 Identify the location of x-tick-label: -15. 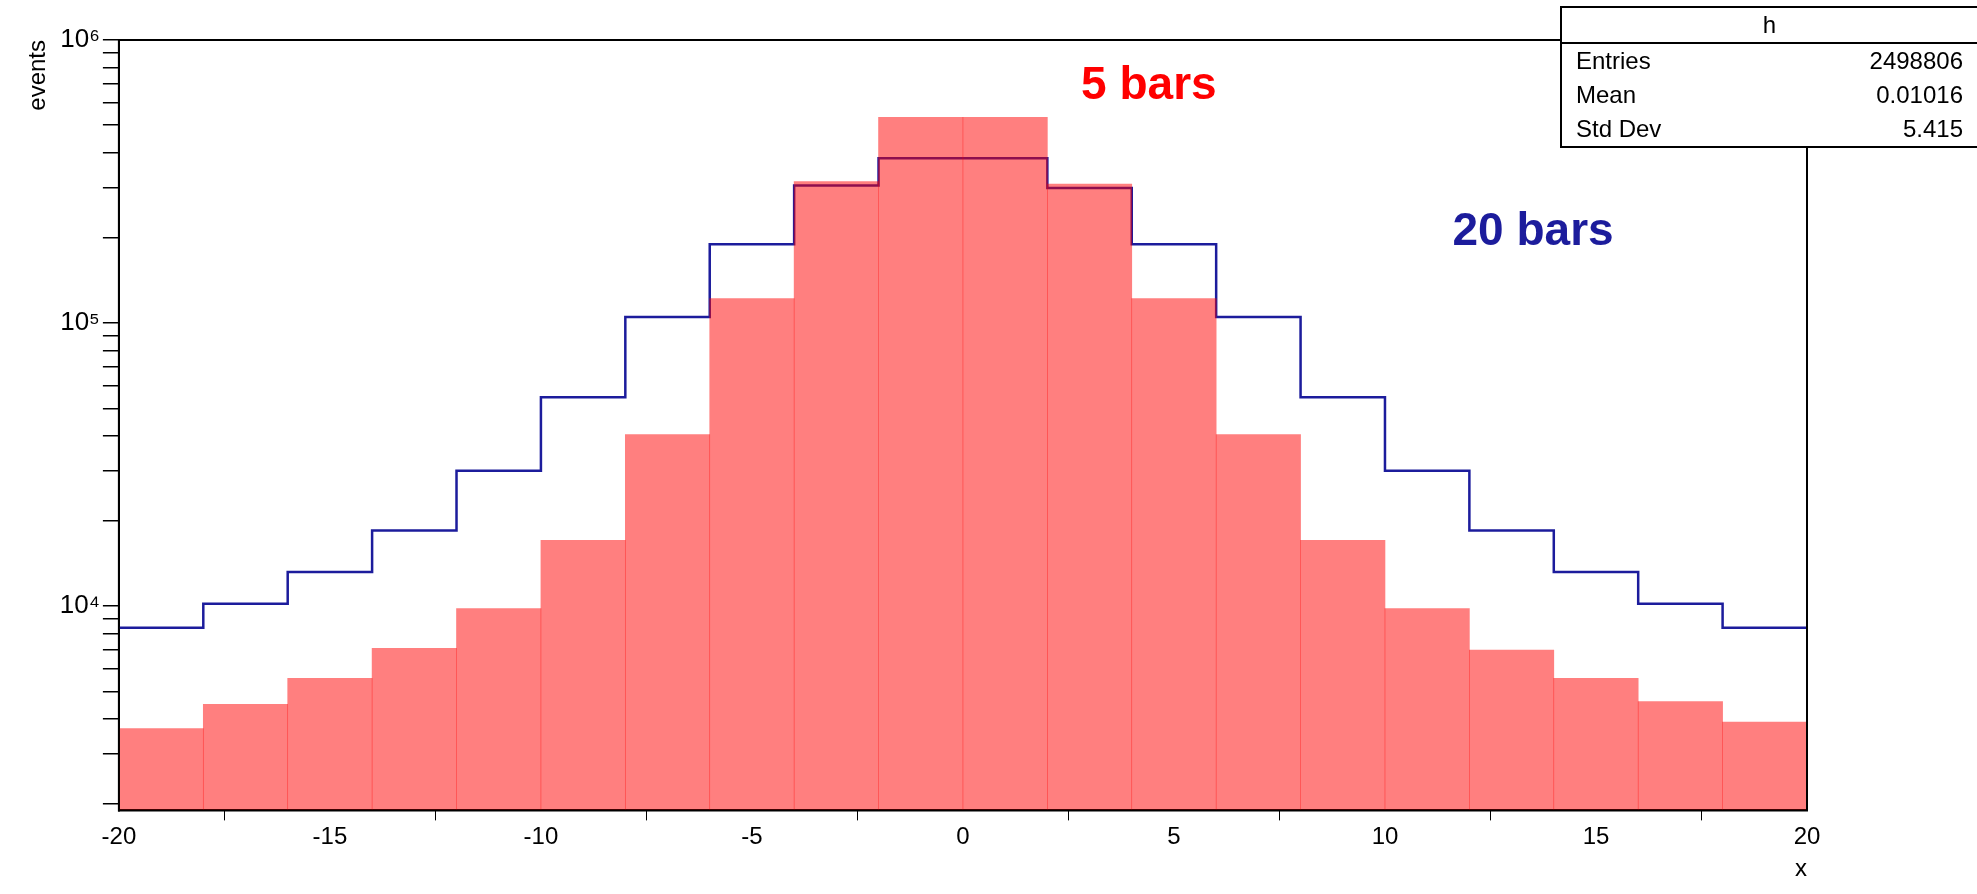
(330, 836).